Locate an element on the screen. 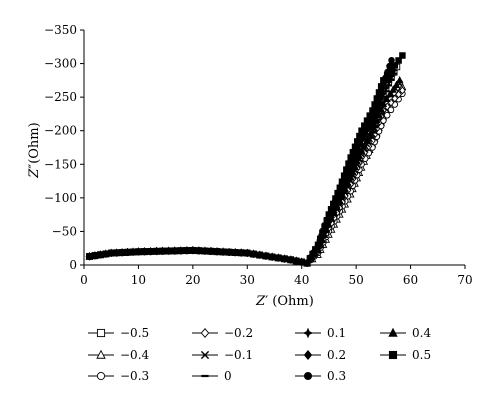  legend-item: −0.5 is located at coordinates (118, 333).